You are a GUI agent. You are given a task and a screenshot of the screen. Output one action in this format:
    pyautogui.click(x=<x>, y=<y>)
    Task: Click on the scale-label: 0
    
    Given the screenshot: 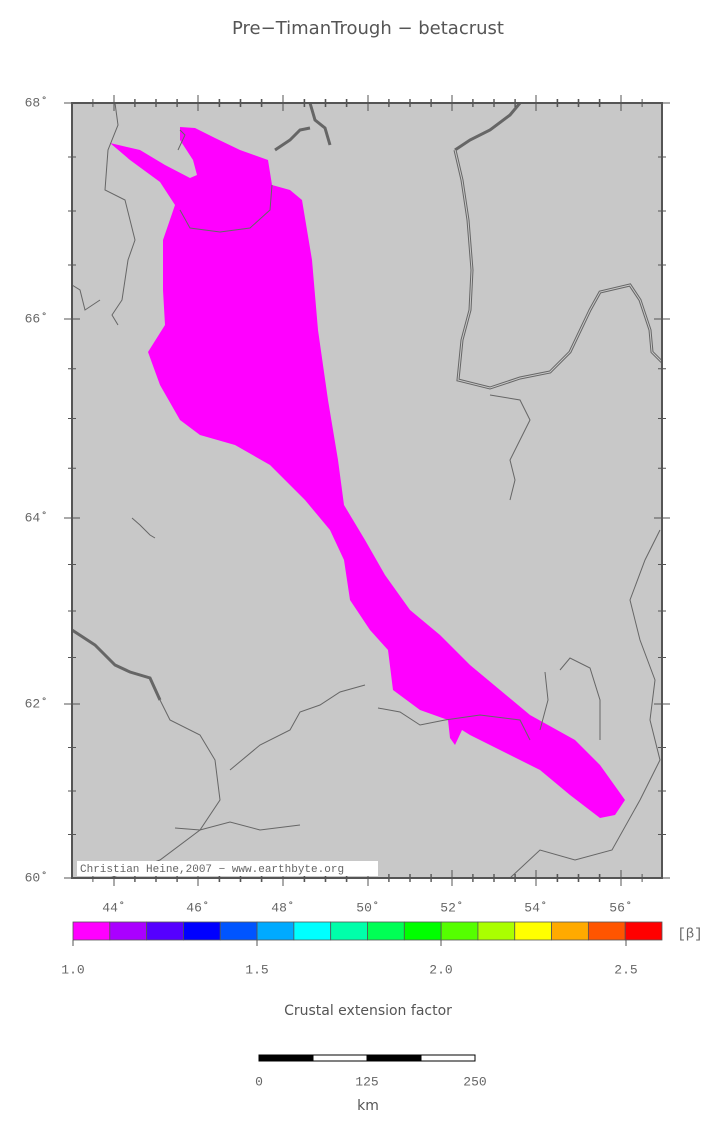 What is the action you would take?
    pyautogui.click(x=259, y=1081)
    